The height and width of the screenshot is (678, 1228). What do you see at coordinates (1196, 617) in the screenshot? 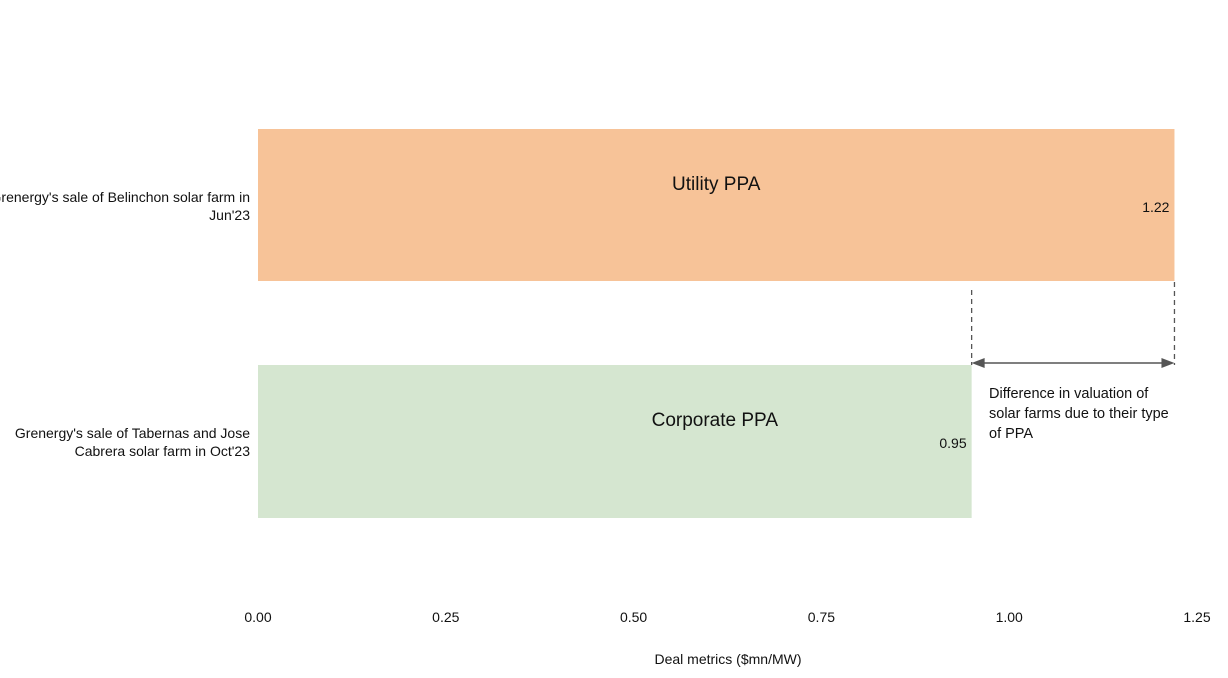
I see `x-tick-label: 1.25` at bounding box center [1196, 617].